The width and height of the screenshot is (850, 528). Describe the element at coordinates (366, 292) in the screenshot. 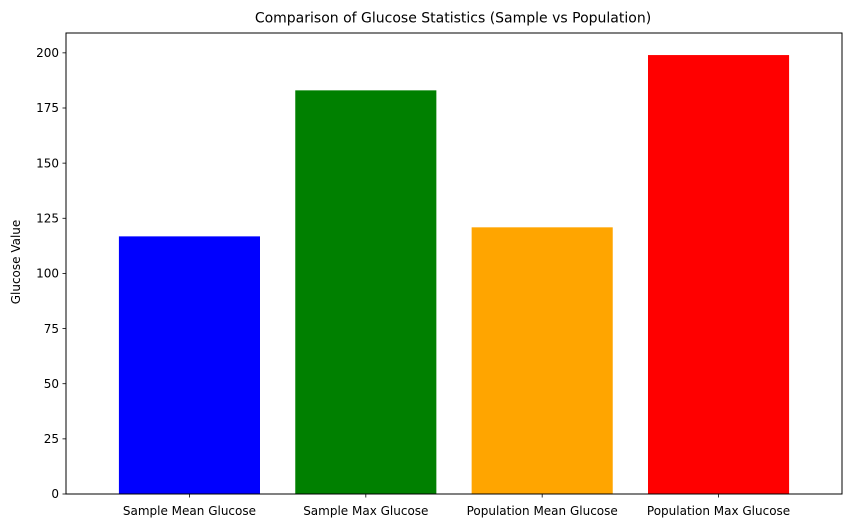

I see `bar-sample-max-glucose` at that location.